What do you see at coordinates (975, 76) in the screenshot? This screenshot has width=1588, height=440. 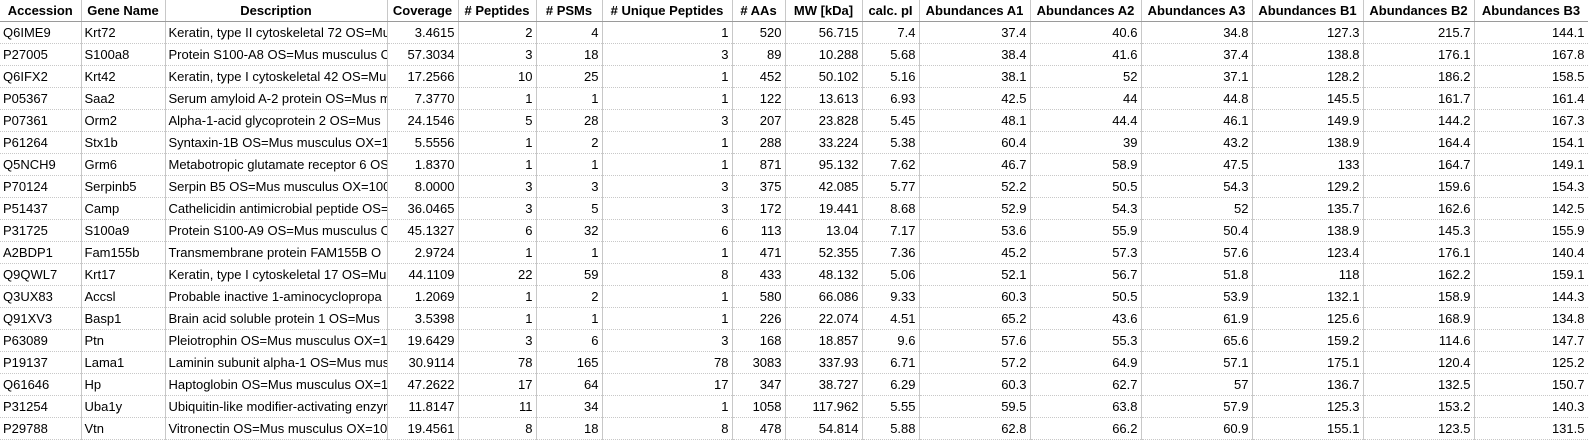 I see `cell-a1: 38.1` at bounding box center [975, 76].